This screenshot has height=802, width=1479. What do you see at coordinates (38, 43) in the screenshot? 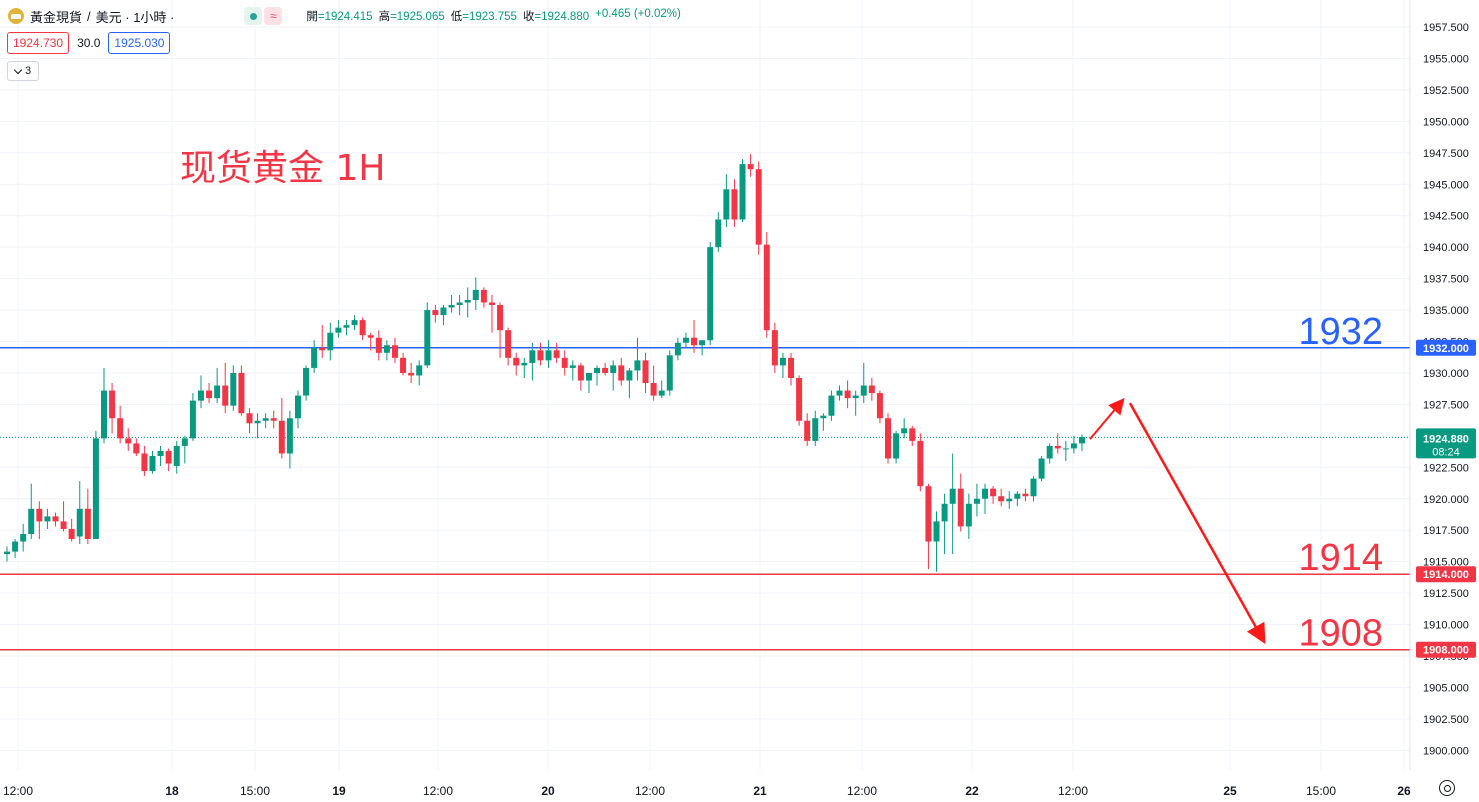
I see `sell-button: 1924.730` at bounding box center [38, 43].